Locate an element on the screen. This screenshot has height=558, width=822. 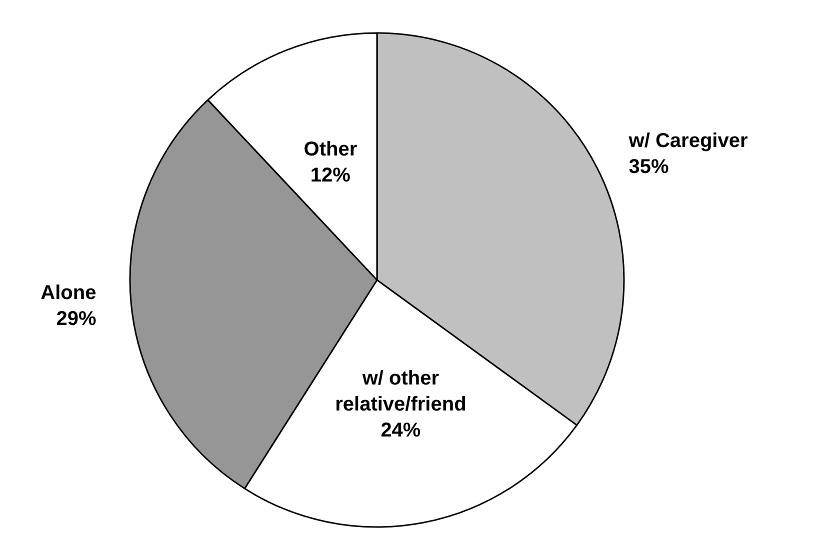
slice-label: w/ Caregiver is located at coordinates (688, 141).